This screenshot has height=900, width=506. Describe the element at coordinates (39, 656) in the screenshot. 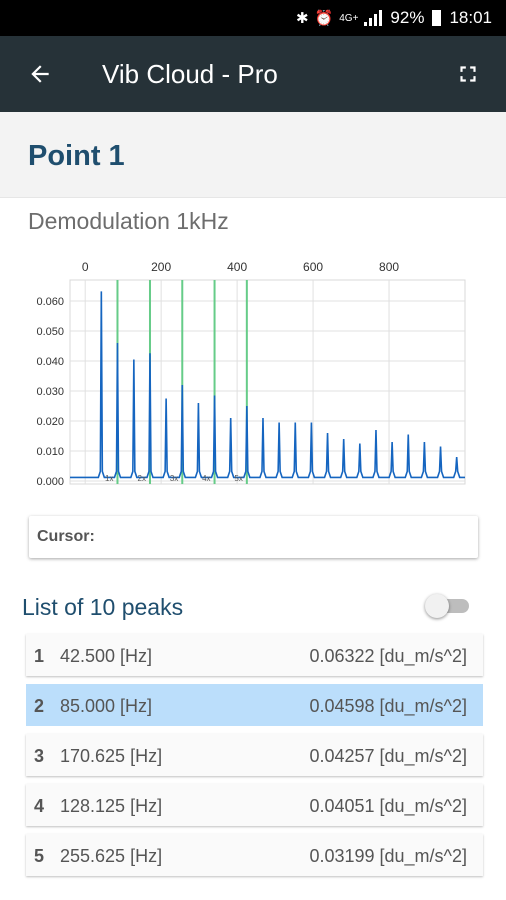

I see `peak-index: 1` at that location.